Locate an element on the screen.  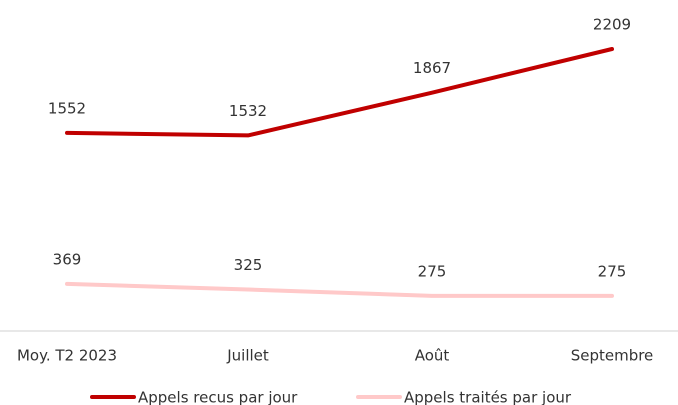
x-tick-label: Moy. T2 2023 is located at coordinates (67, 356).